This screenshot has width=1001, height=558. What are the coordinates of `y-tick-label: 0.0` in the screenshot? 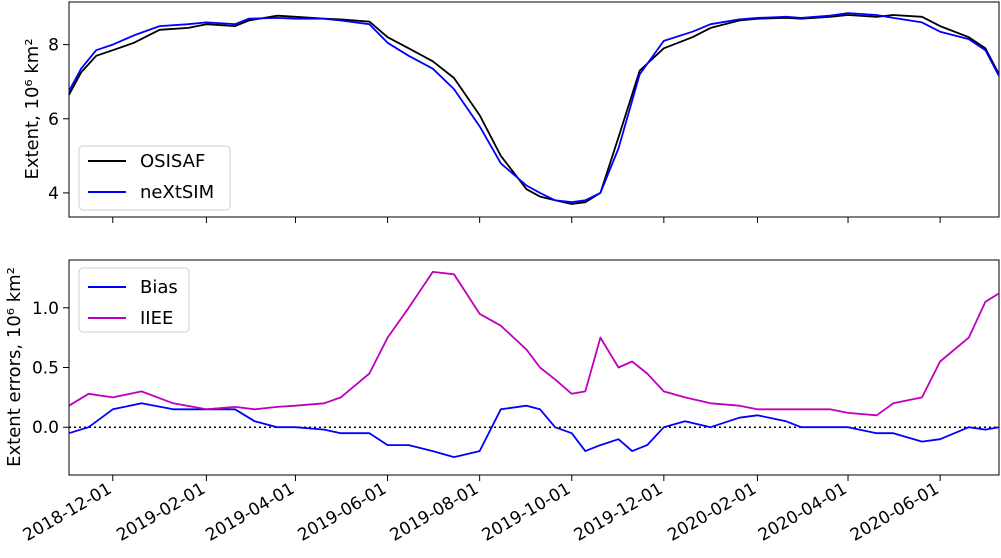 It's located at (45, 428).